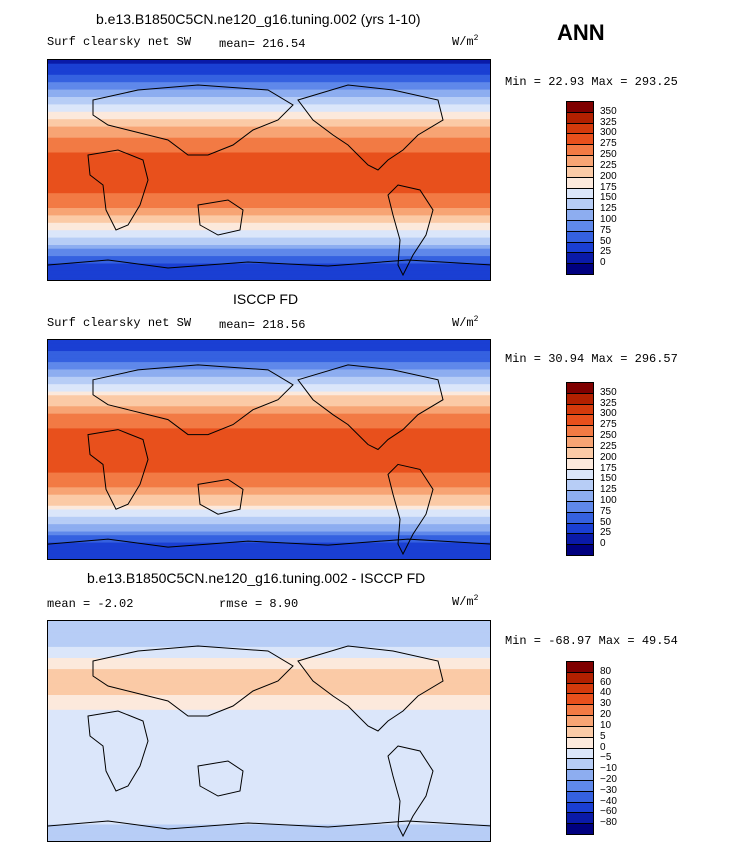 This screenshot has height=847, width=733. Describe the element at coordinates (606, 682) in the screenshot. I see `colorbar-label: 60` at that location.